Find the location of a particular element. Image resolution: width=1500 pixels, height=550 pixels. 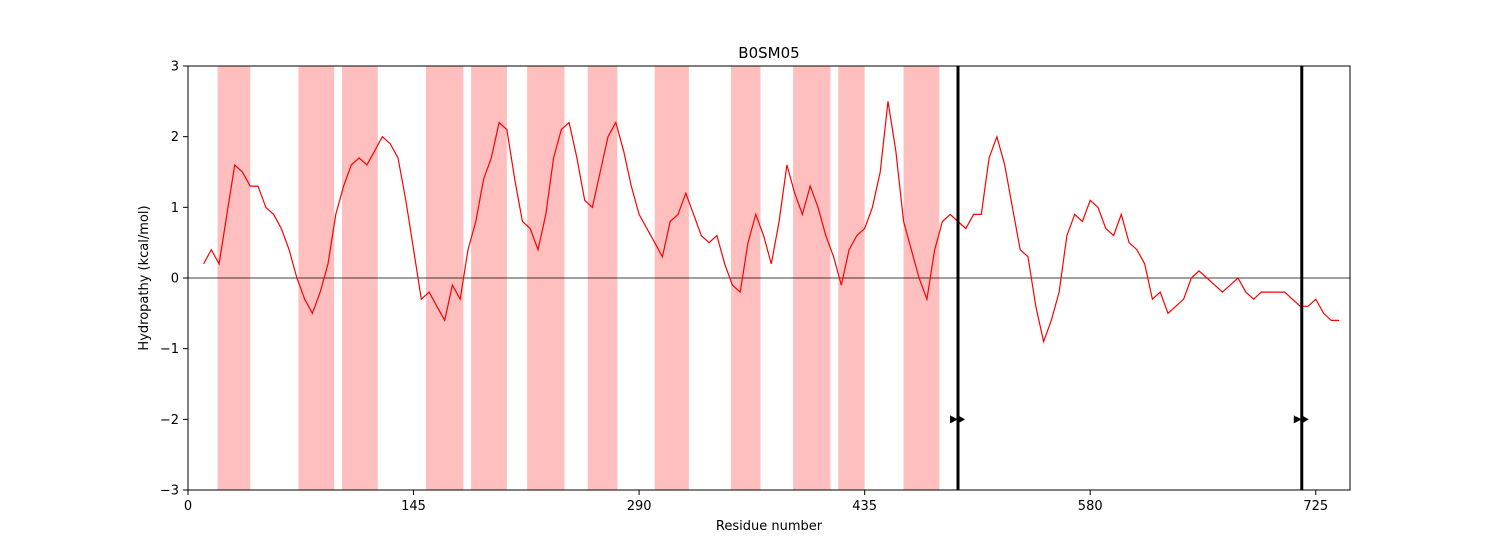

y-tick-label-3: 0 is located at coordinates (175, 279).